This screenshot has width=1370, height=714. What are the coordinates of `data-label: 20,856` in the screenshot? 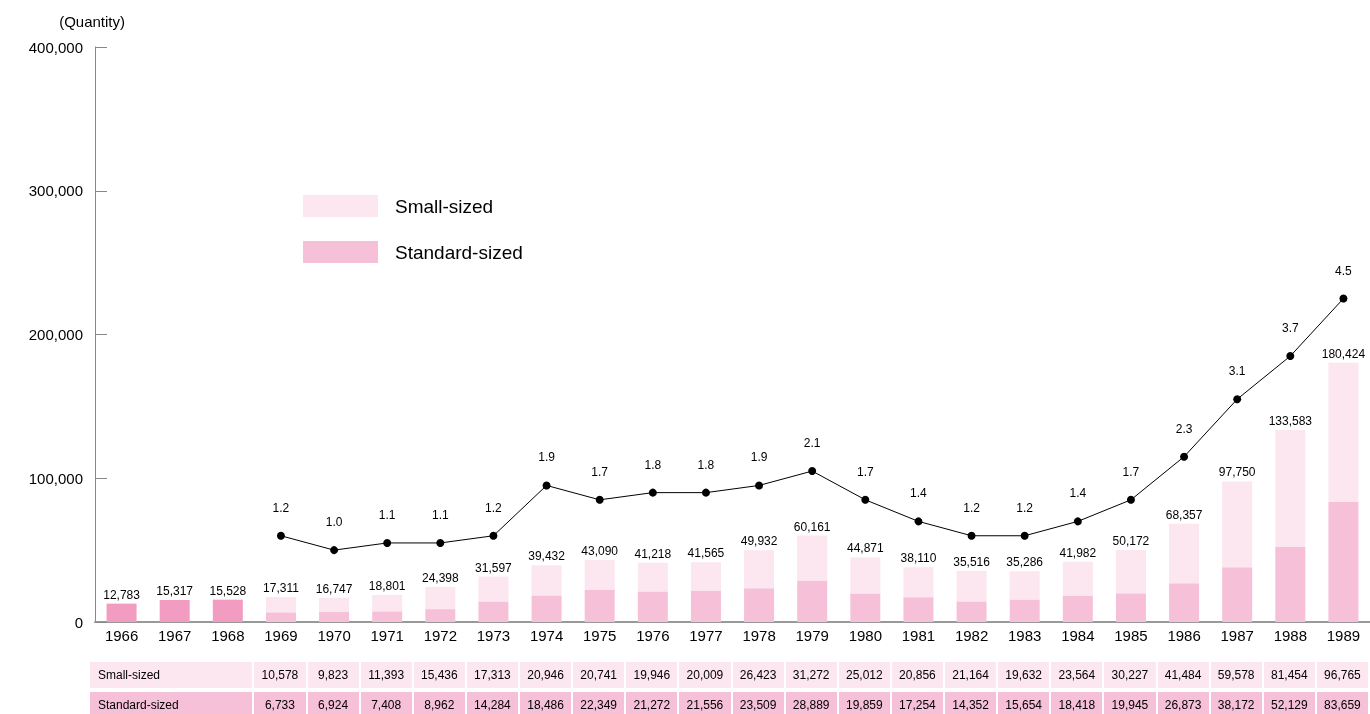 It's located at (917, 675).